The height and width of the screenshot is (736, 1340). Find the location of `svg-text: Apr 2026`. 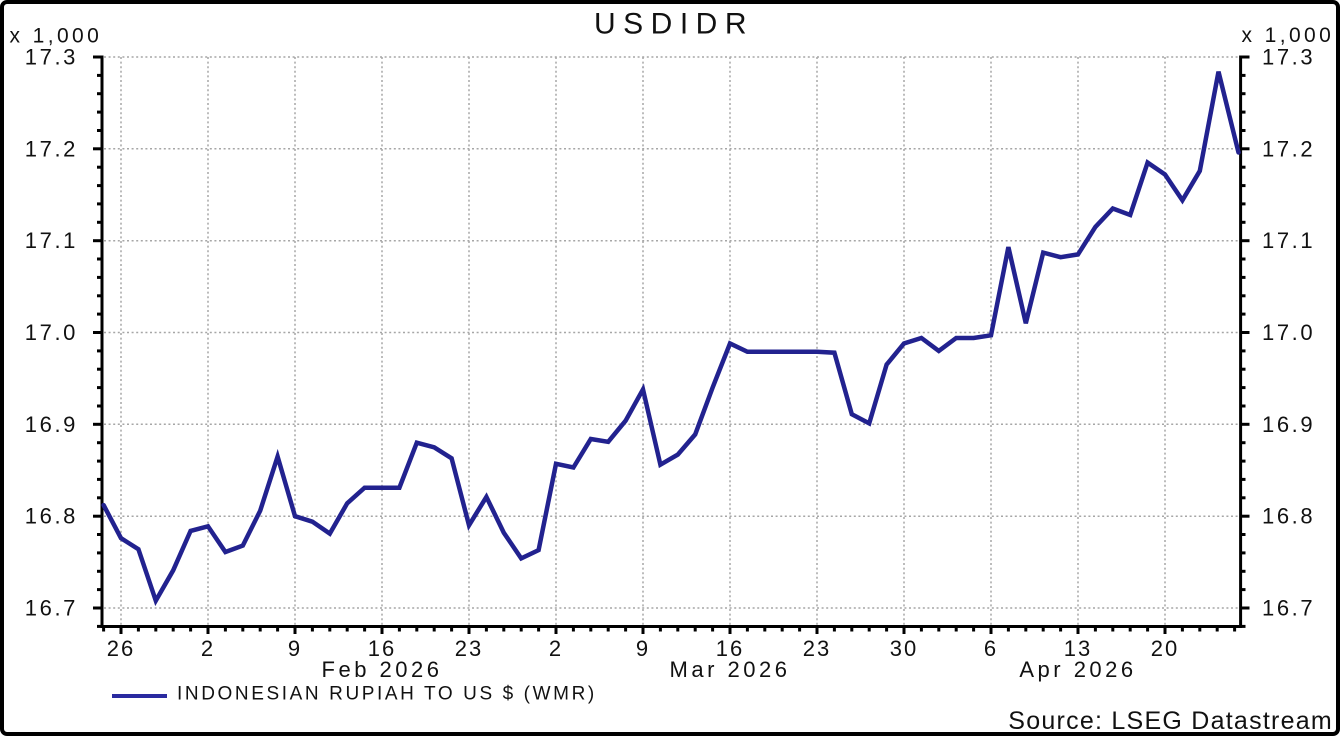

svg-text: Apr 2026 is located at coordinates (1077, 669).